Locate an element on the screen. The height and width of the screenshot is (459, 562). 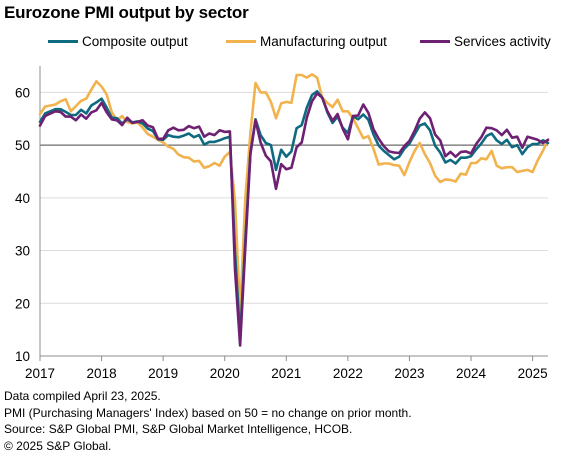
x-tick-label-2020: 2020 is located at coordinates (225, 373).